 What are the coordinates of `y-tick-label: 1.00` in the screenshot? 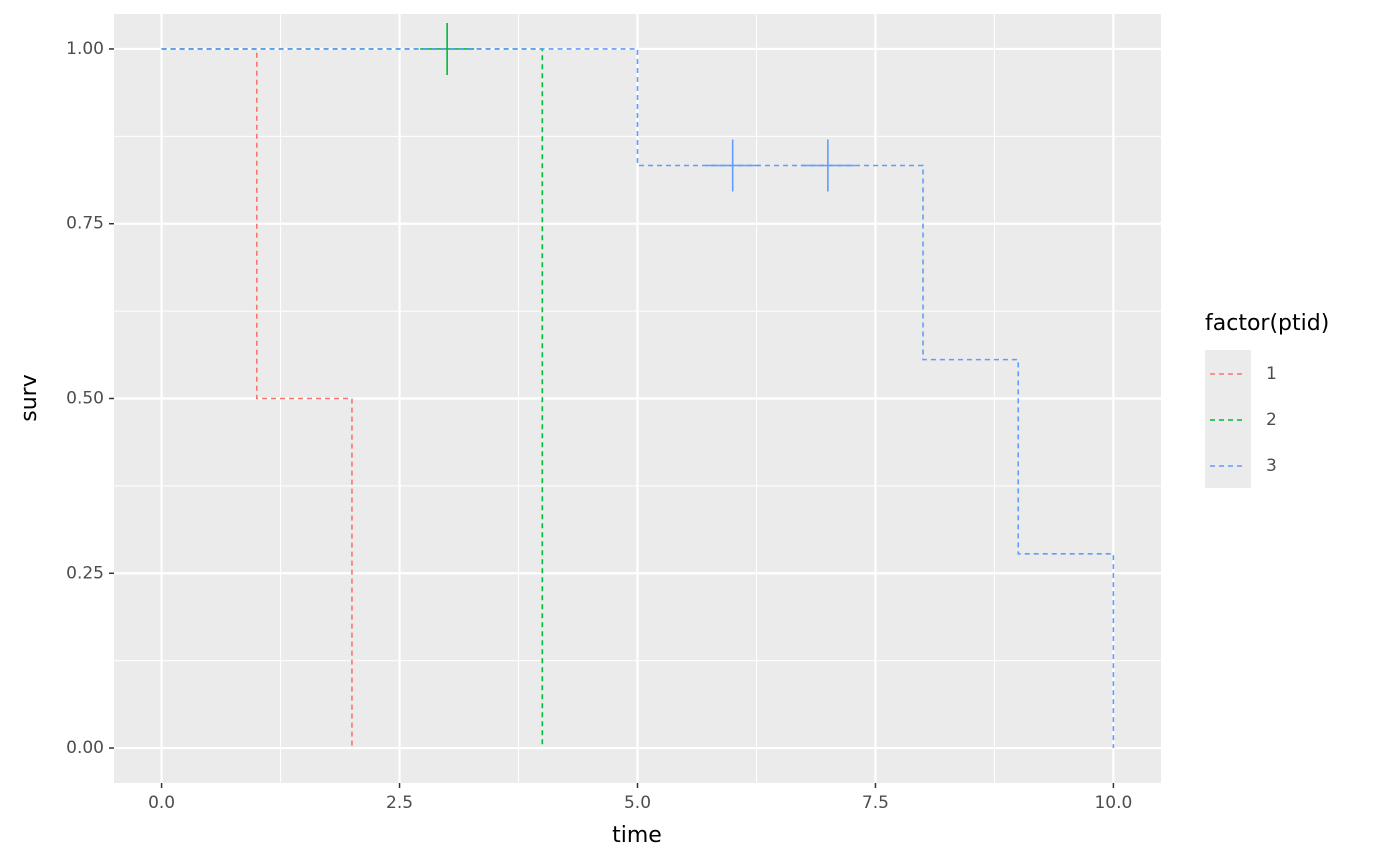 It's located at (85, 49).